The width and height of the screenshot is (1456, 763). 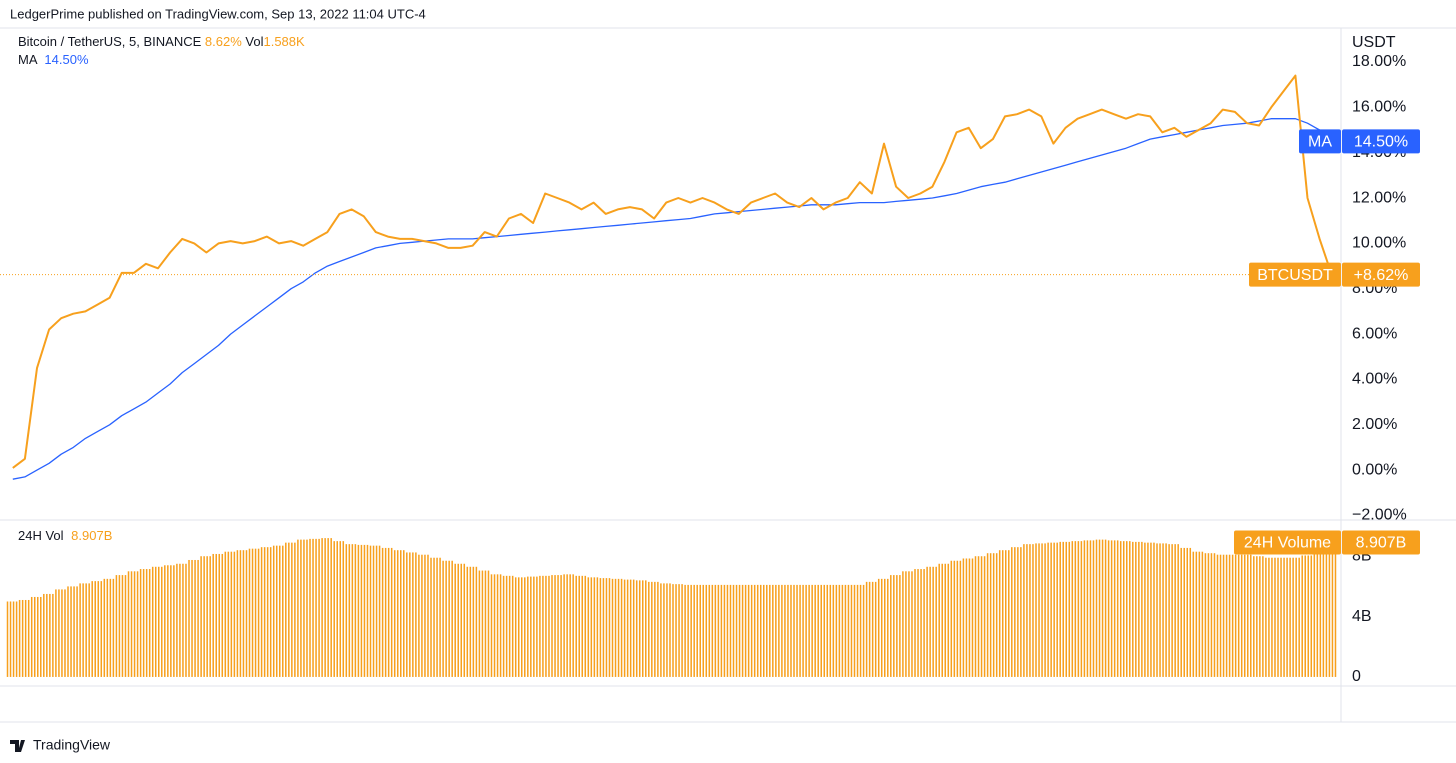 What do you see at coordinates (1381, 543) in the screenshot?
I see `axis-value-label: 8.907B` at bounding box center [1381, 543].